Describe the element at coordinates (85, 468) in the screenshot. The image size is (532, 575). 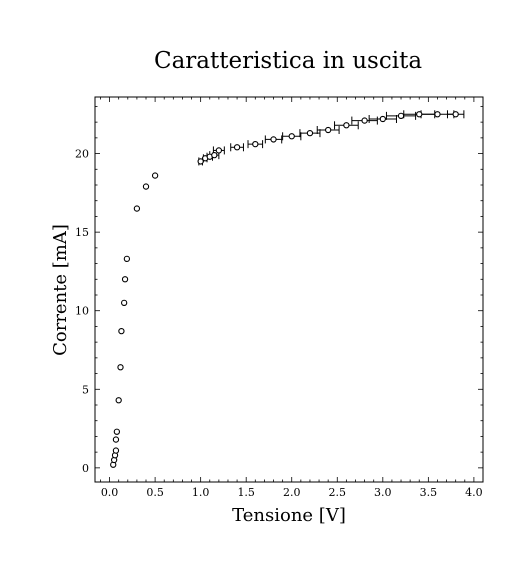
I see `y-tick-label: 0` at that location.